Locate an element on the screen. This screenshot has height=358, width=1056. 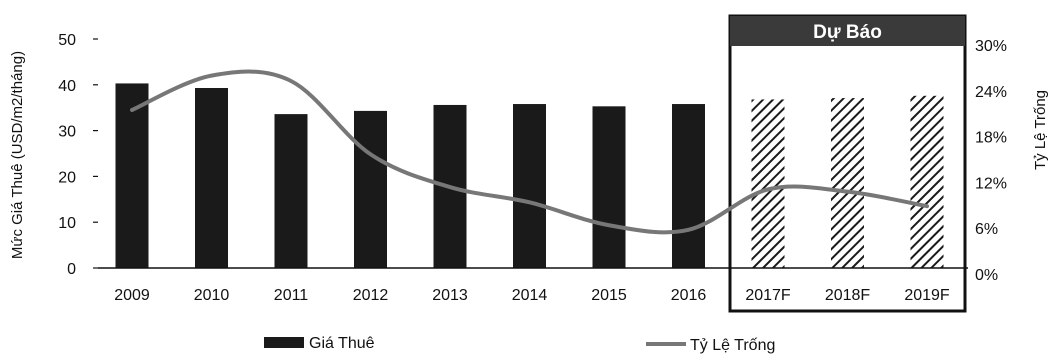
x-tick-label-2017F: 2017F is located at coordinates (768, 295).